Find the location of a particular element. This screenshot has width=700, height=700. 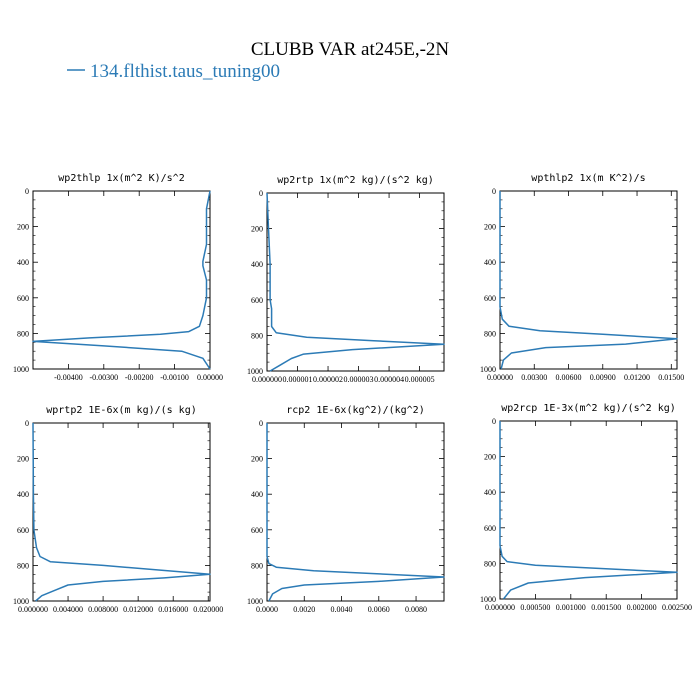

x-tick-label: 0.001500 is located at coordinates (606, 607).